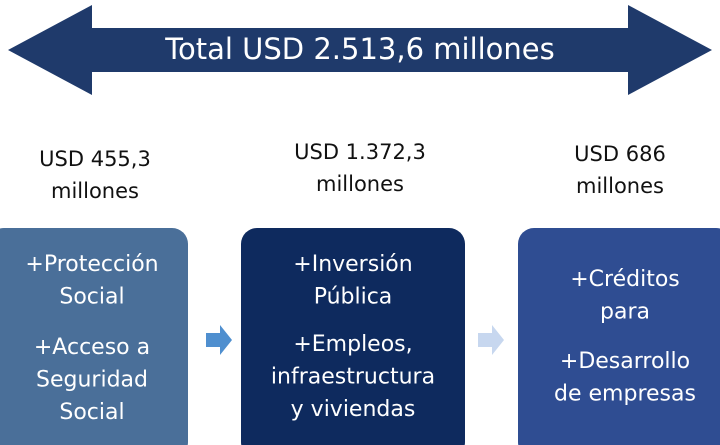 This screenshot has width=720, height=445. Describe the element at coordinates (625, 279) in the screenshot. I see `item-line: +Créditos` at that location.